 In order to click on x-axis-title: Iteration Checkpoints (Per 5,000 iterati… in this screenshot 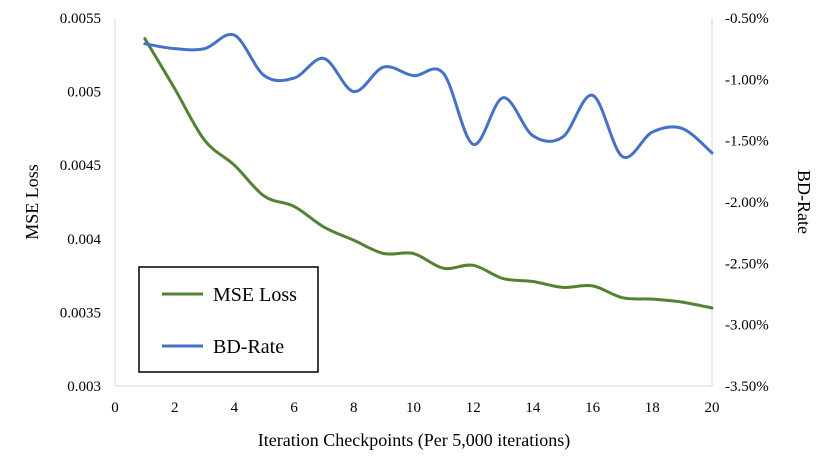, I will do `click(414, 440)`.